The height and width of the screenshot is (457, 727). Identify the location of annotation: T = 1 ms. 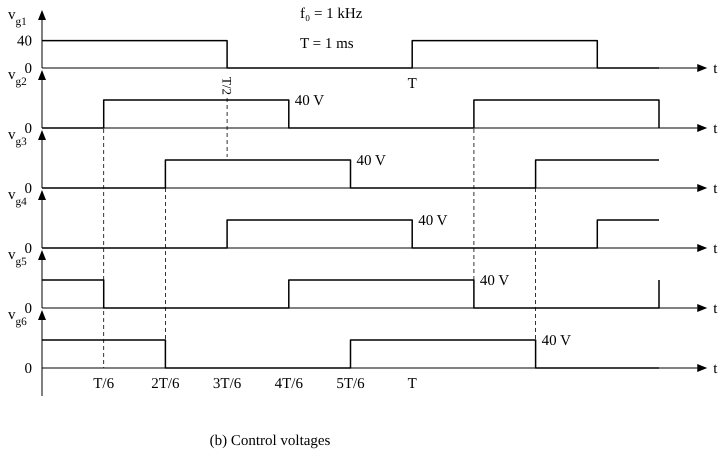
(327, 44).